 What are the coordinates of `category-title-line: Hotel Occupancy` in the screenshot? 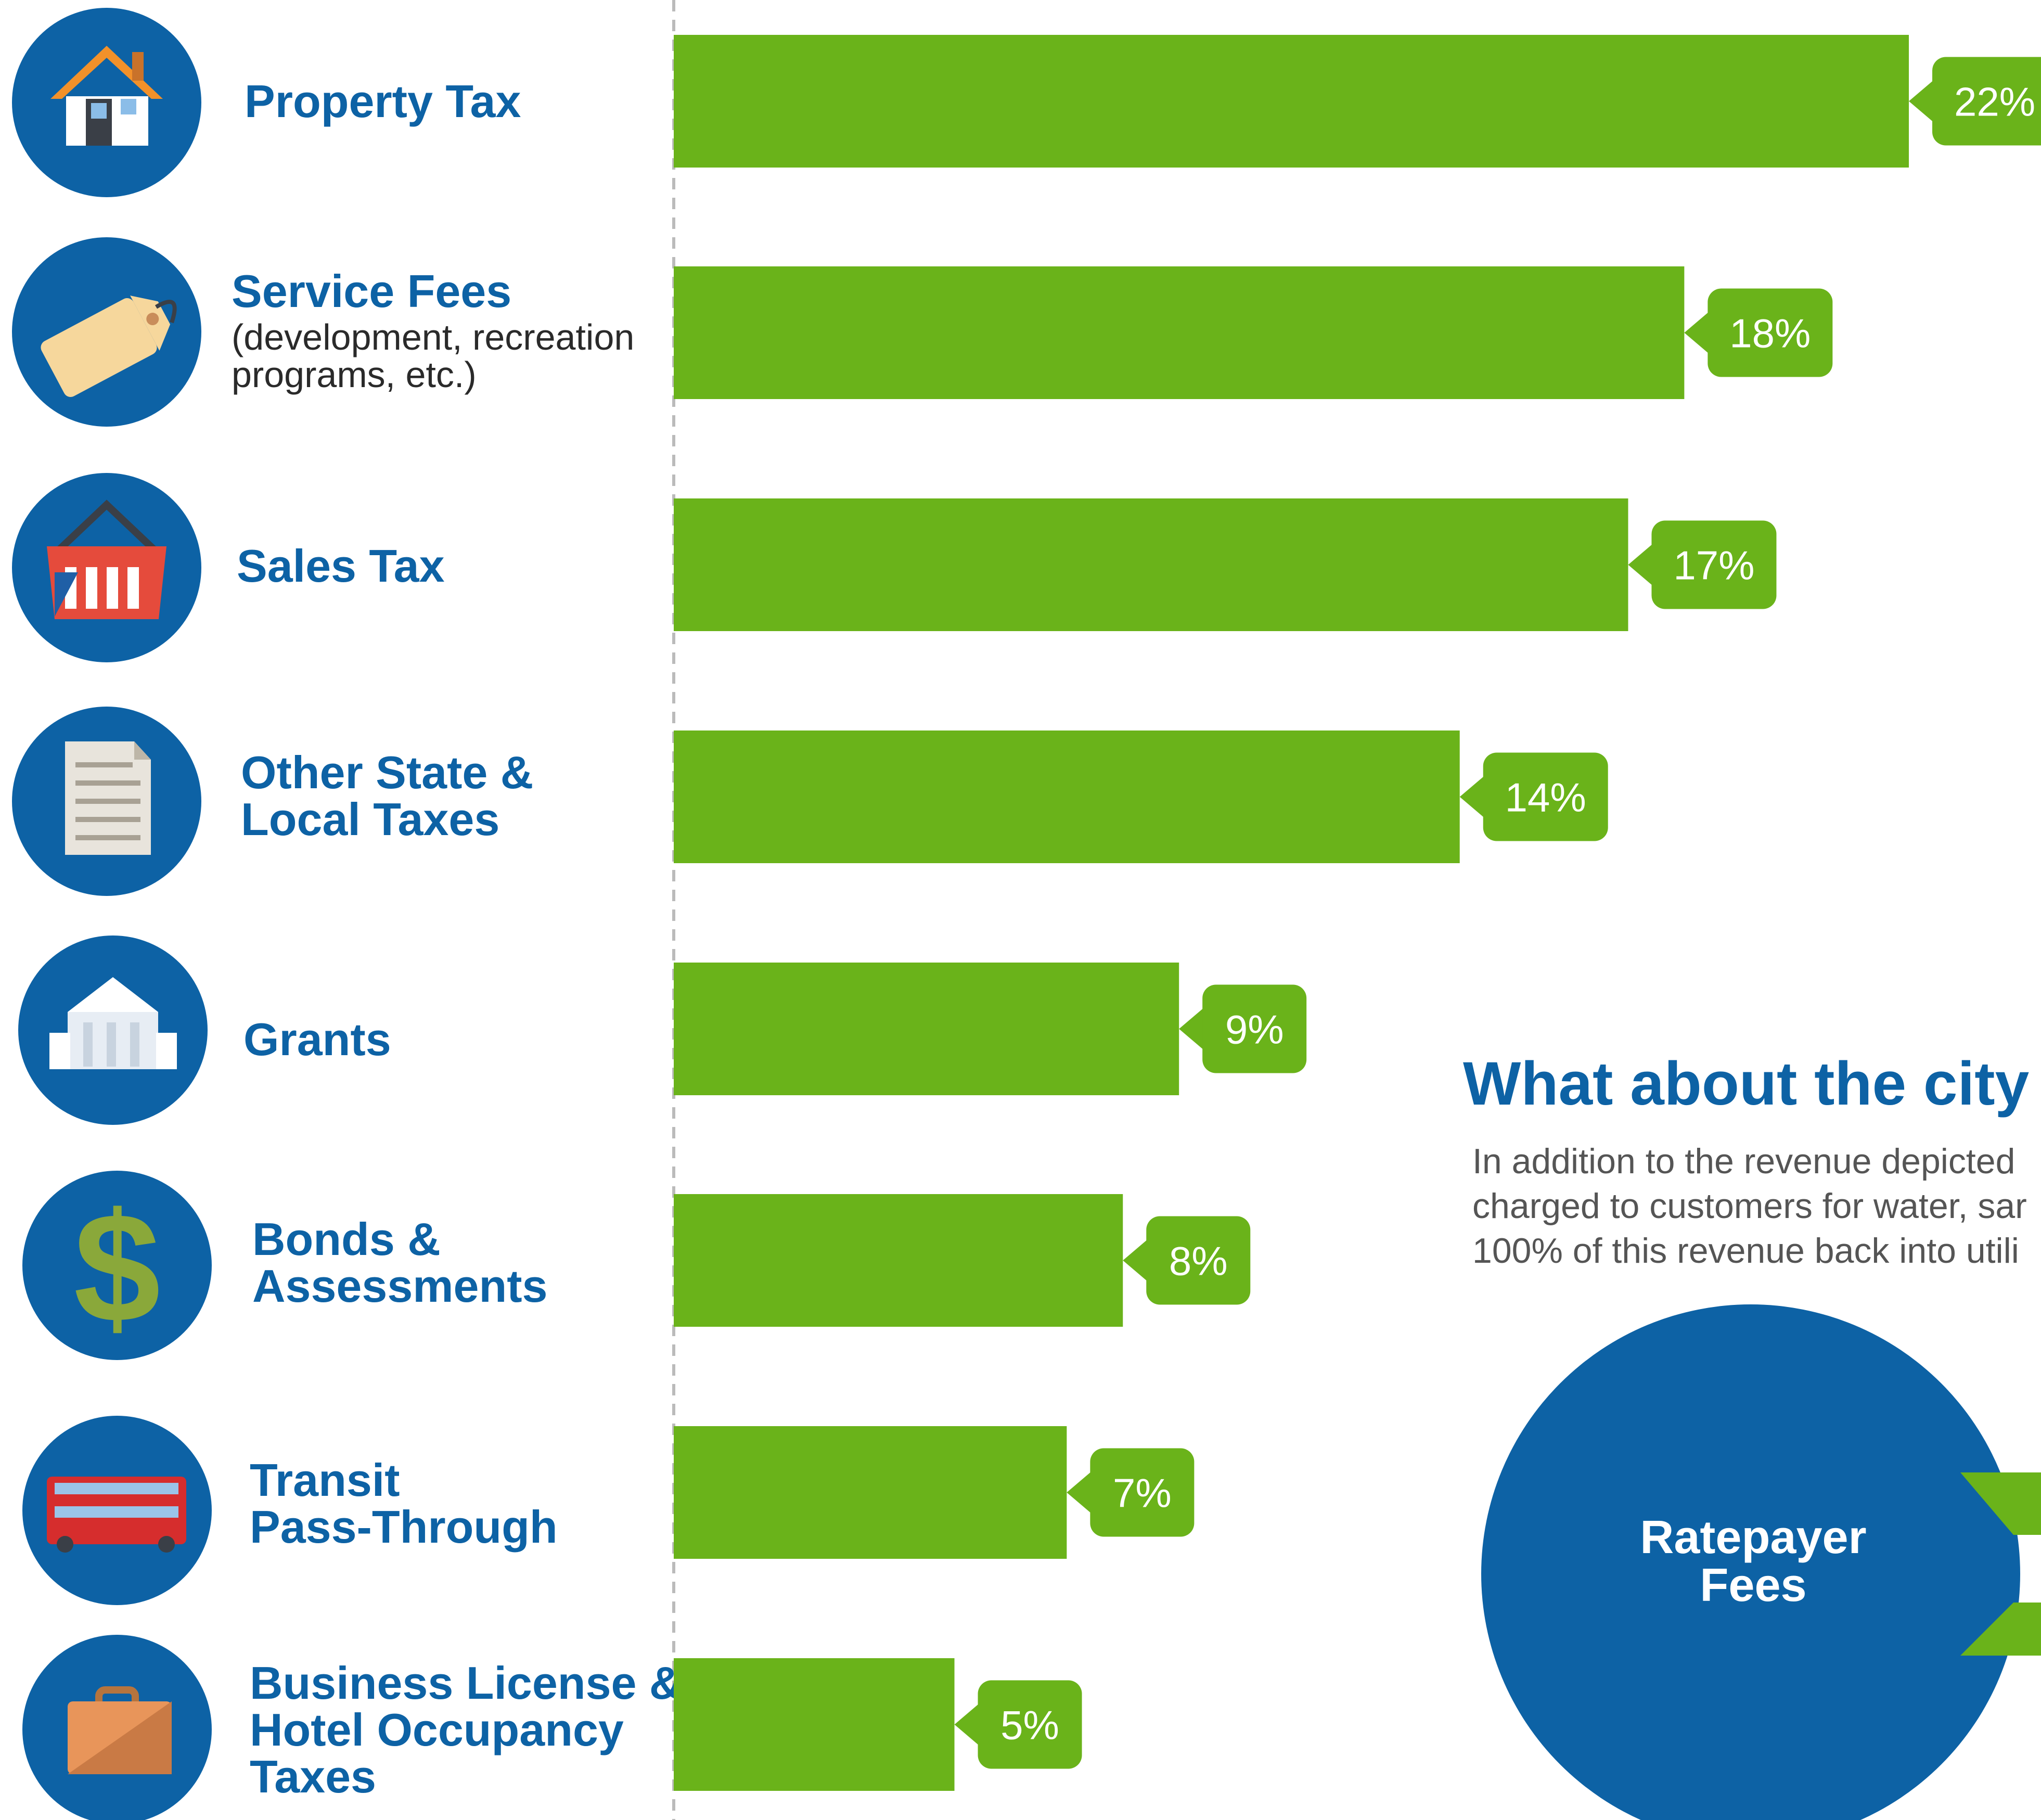 It's located at (437, 1729).